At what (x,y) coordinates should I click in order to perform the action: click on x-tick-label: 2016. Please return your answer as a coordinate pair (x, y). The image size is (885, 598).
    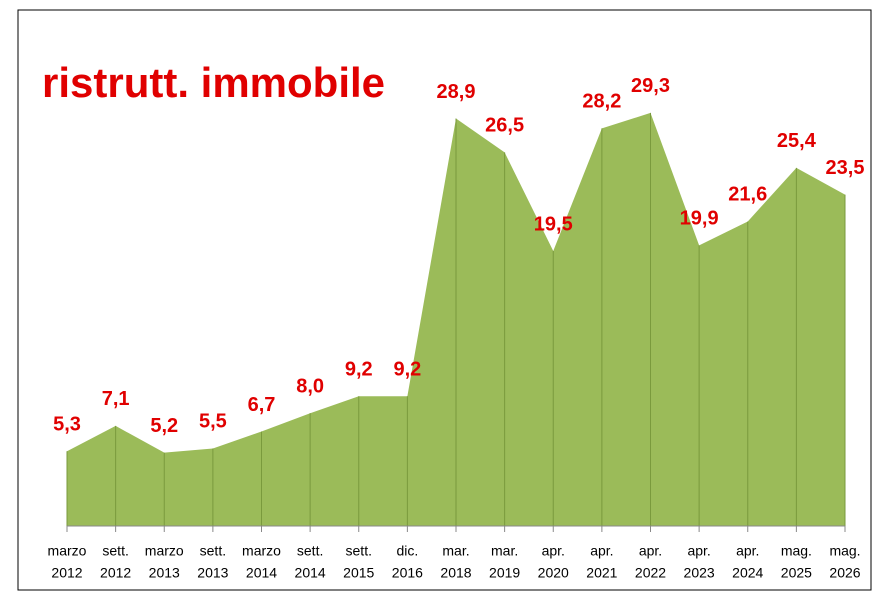
    Looking at the image, I should click on (407, 573).